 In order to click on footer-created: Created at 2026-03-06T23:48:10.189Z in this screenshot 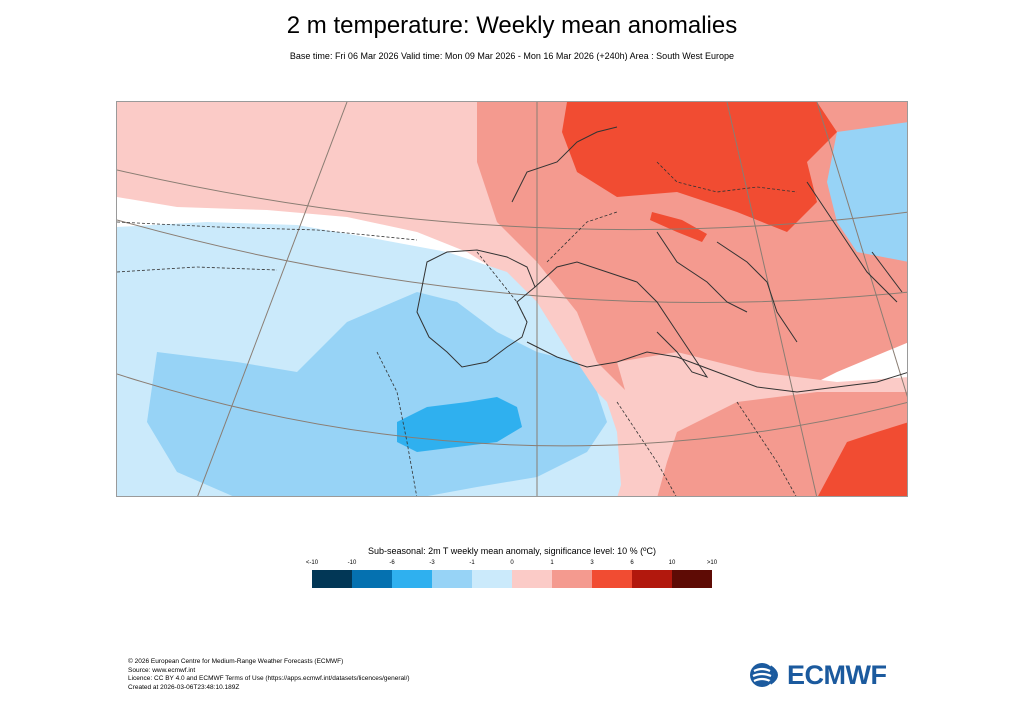, I will do `click(184, 687)`.